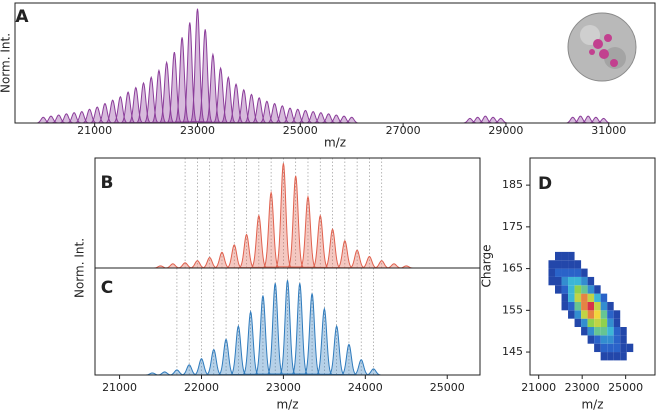 The image size is (661, 412). What do you see at coordinates (512, 268) in the screenshot?
I see `y-tick-label: 165` at bounding box center [512, 268].